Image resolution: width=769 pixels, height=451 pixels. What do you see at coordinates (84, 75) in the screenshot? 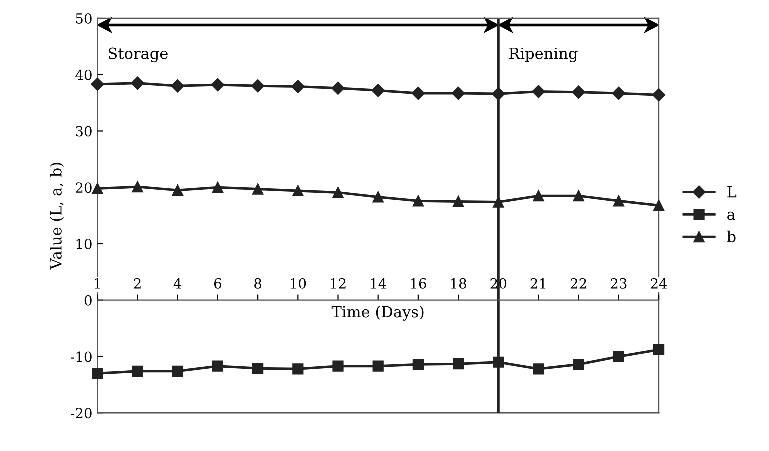
I see `y-tick-label: 40` at bounding box center [84, 75].